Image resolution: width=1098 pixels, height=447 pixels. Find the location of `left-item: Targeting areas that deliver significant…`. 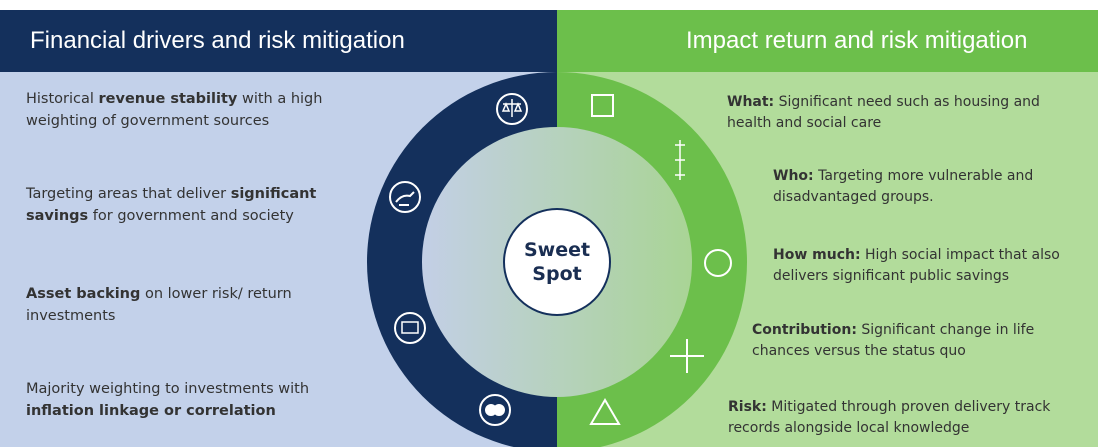

left-item: Targeting areas that deliver significant… is located at coordinates (198, 205).